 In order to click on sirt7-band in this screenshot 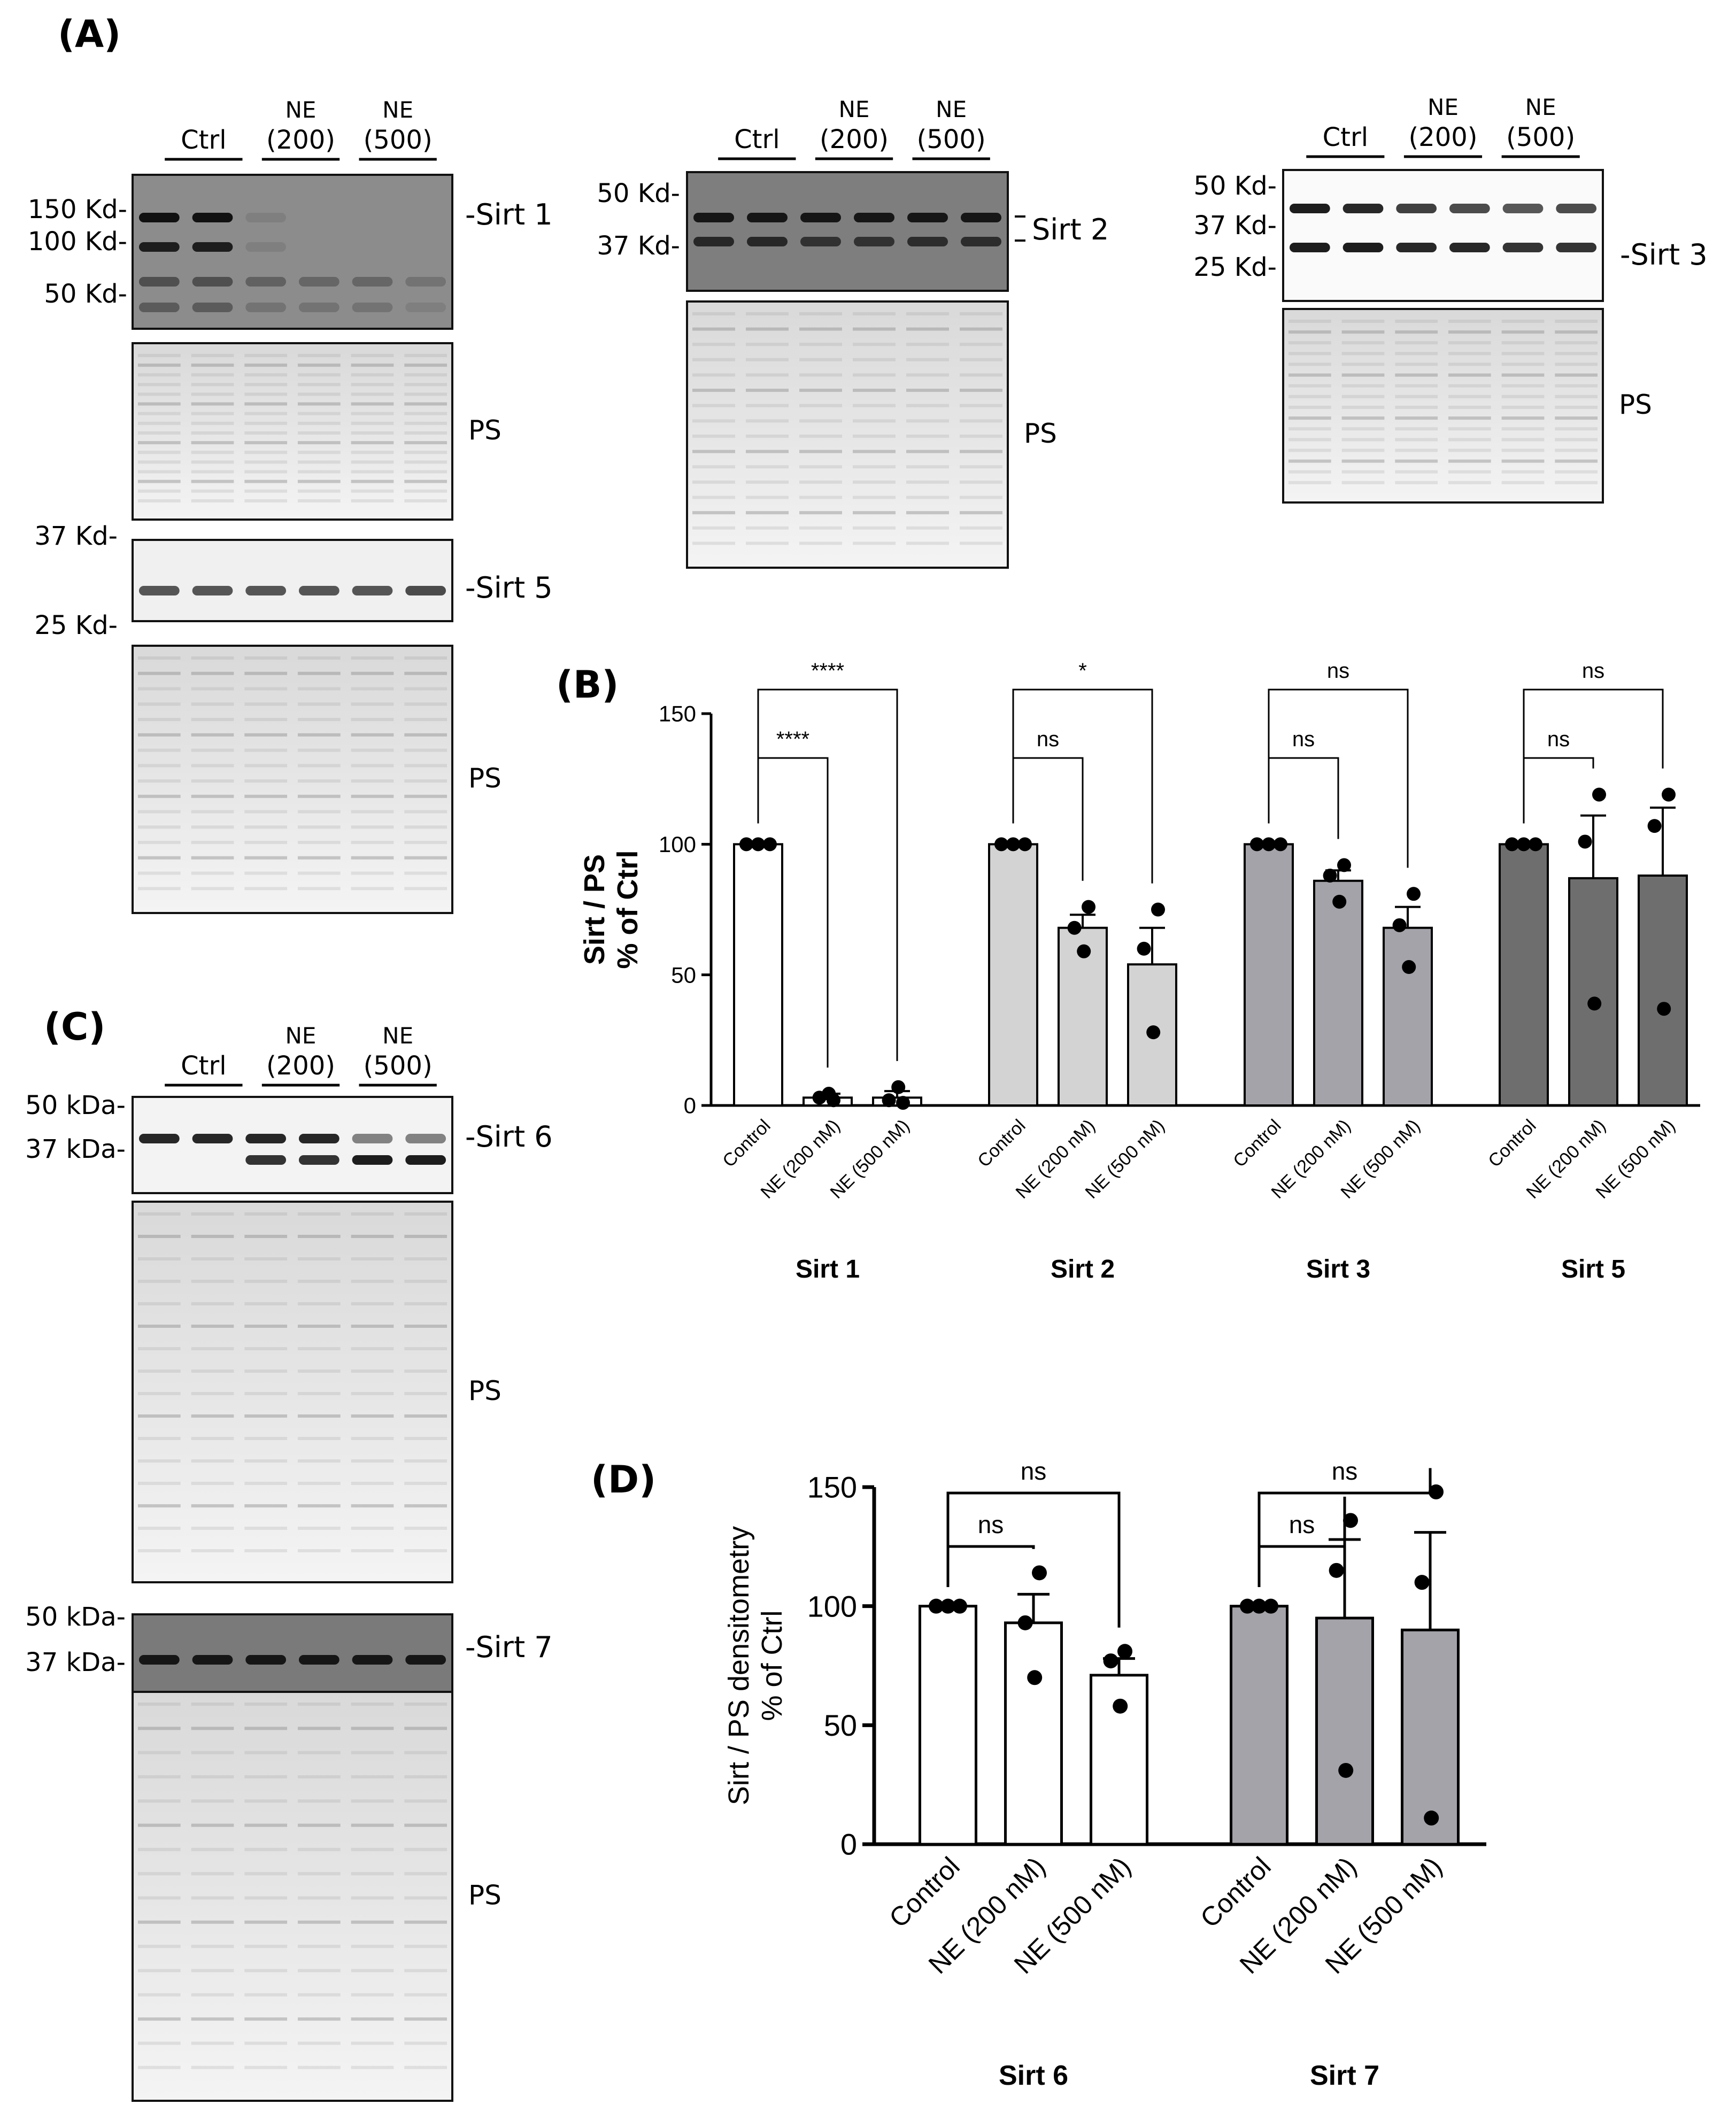, I will do `click(425, 1660)`.